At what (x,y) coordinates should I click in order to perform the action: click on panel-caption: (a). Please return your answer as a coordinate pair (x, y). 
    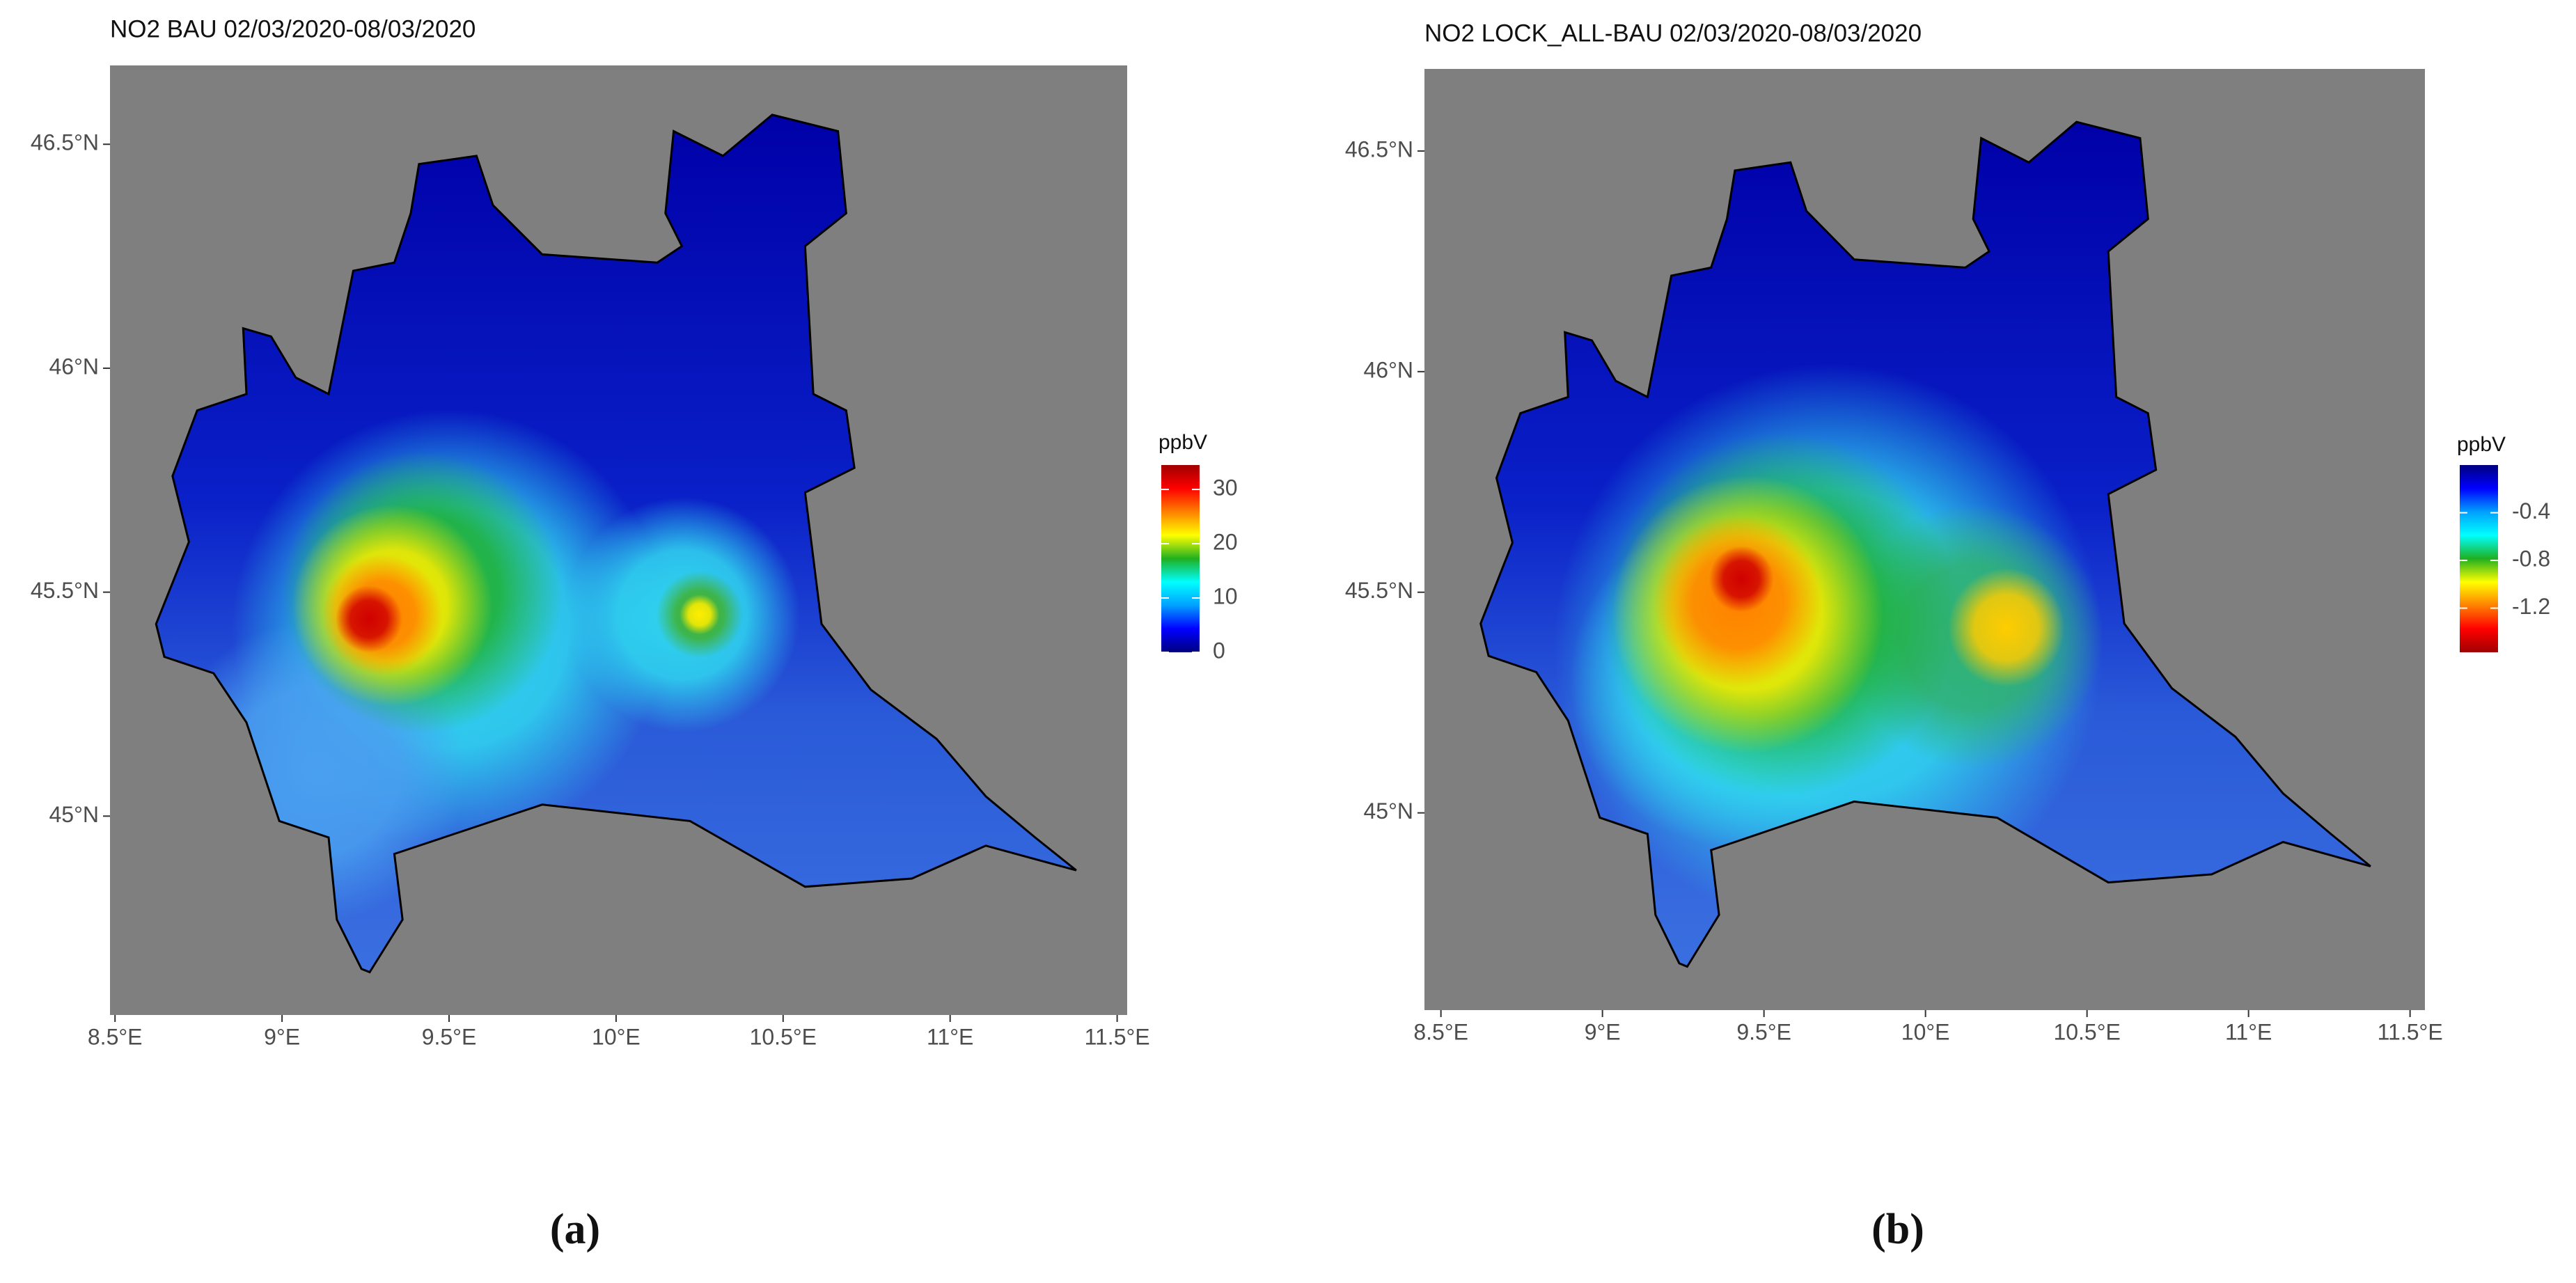
    Looking at the image, I should click on (575, 1229).